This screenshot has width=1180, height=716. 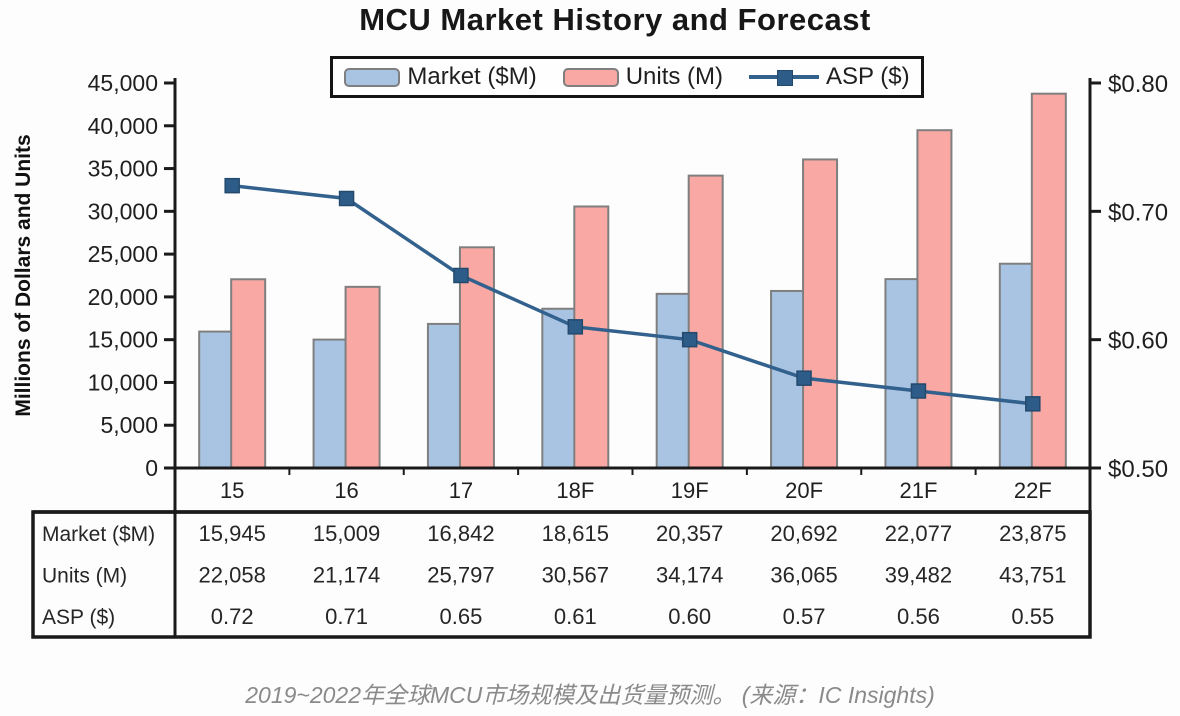 What do you see at coordinates (461, 490) in the screenshot?
I see `x-category-label: 17` at bounding box center [461, 490].